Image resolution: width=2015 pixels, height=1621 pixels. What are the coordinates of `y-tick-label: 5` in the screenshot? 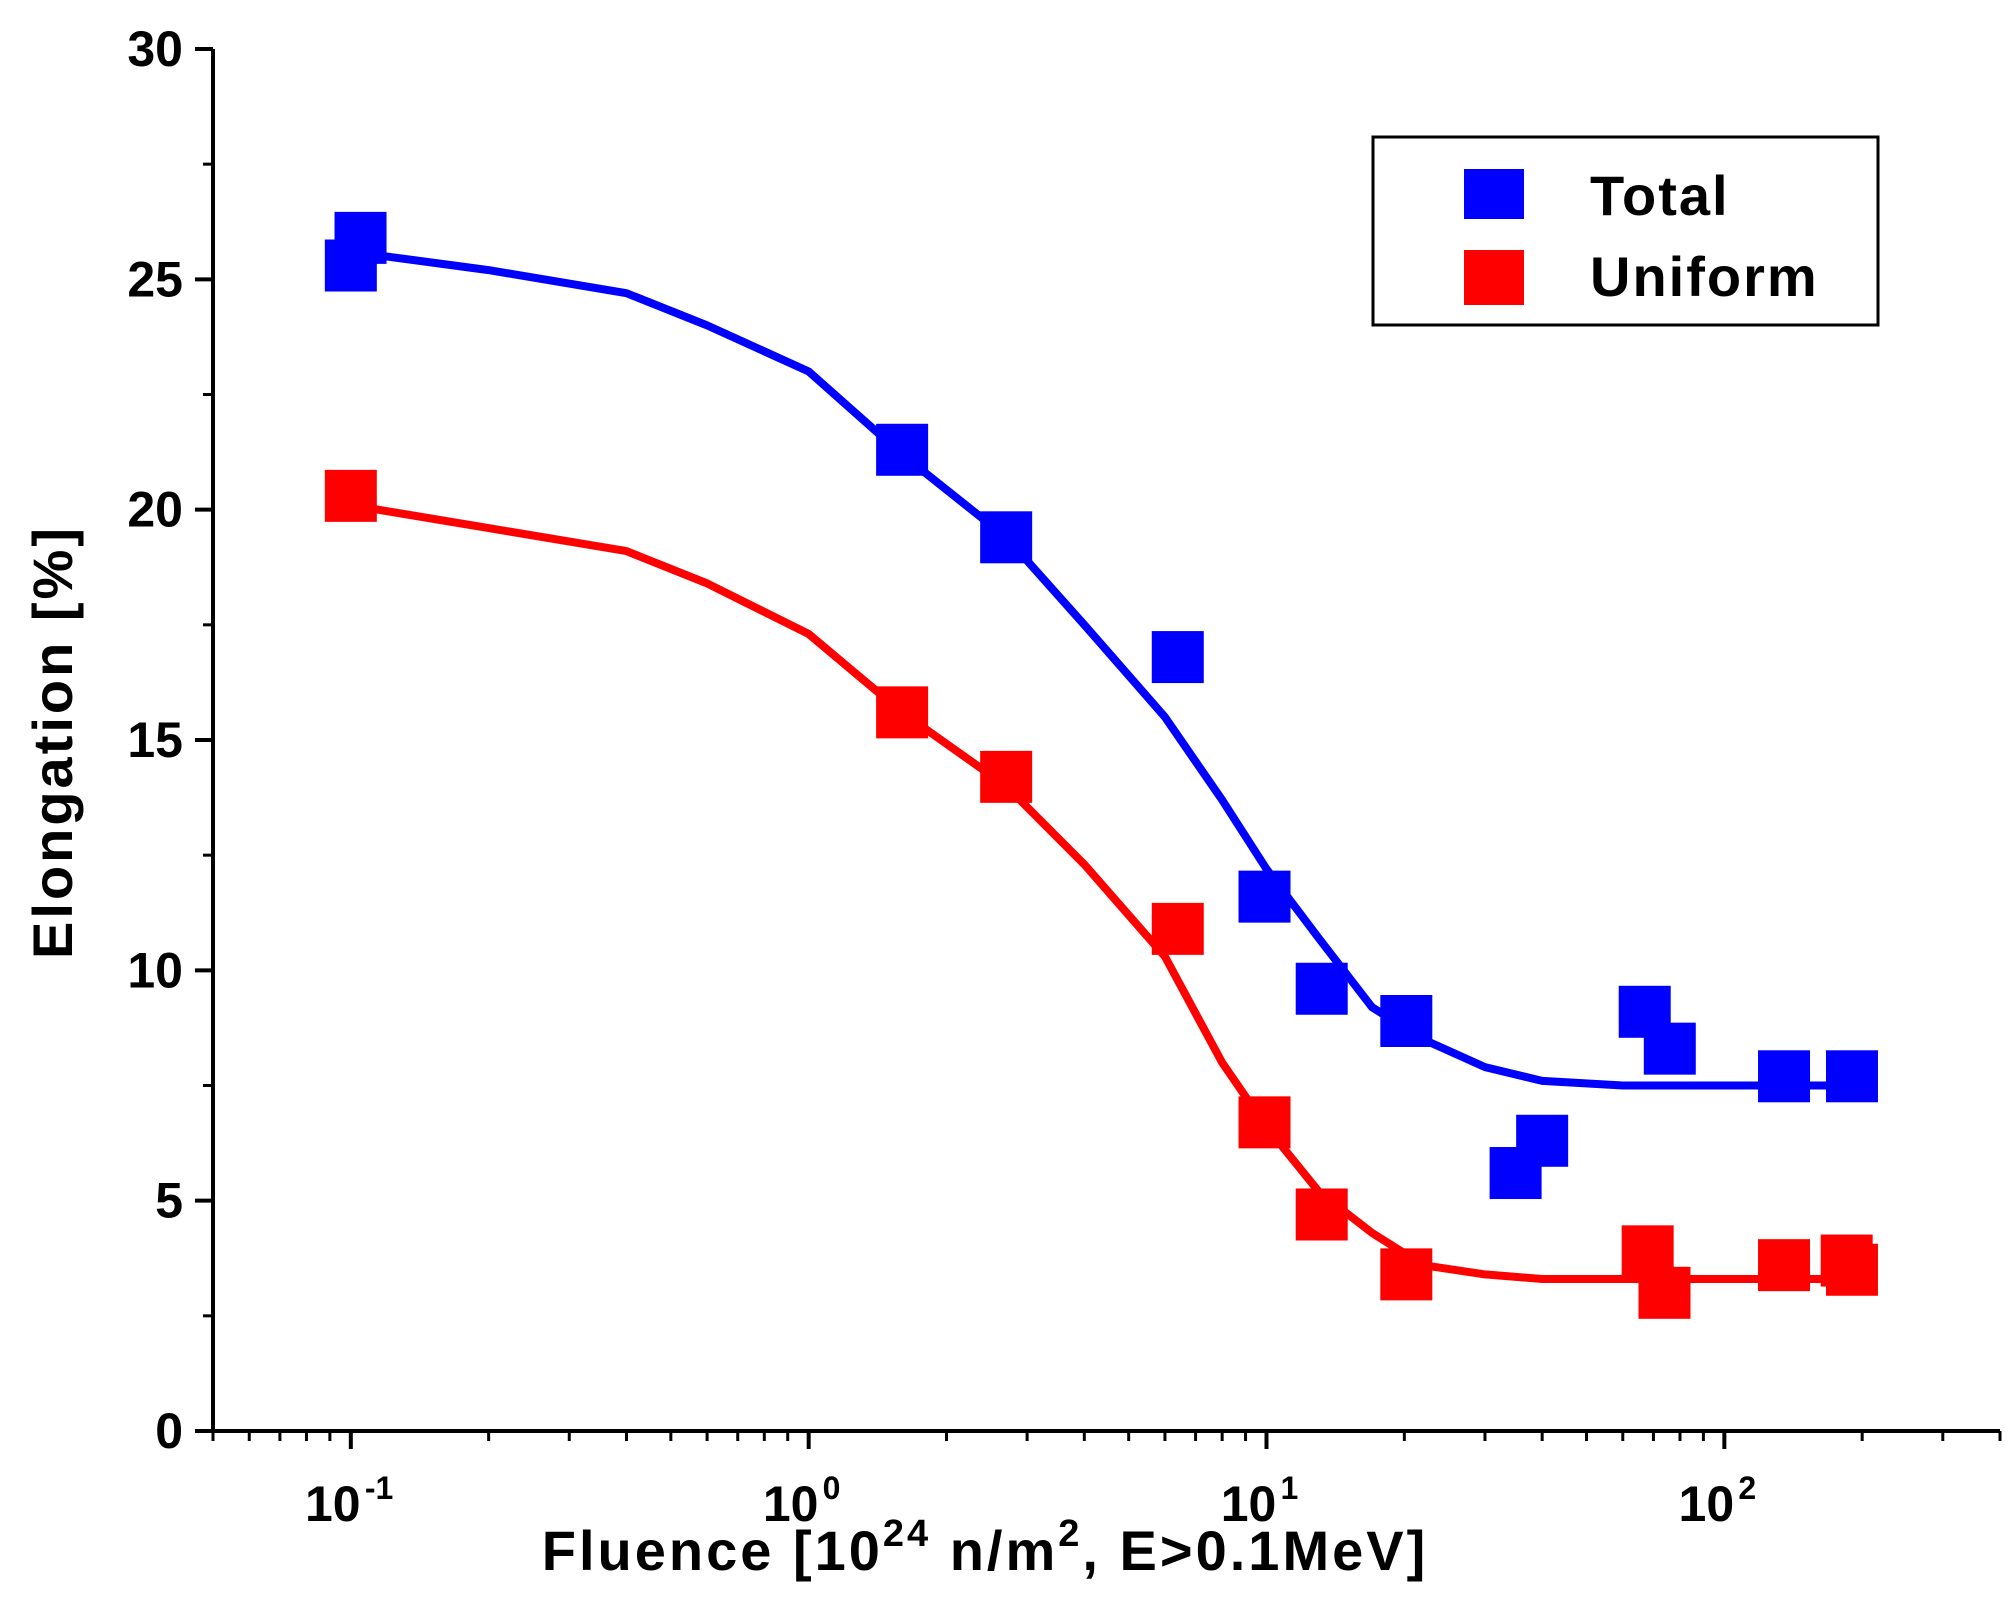 It's located at (169, 1201).